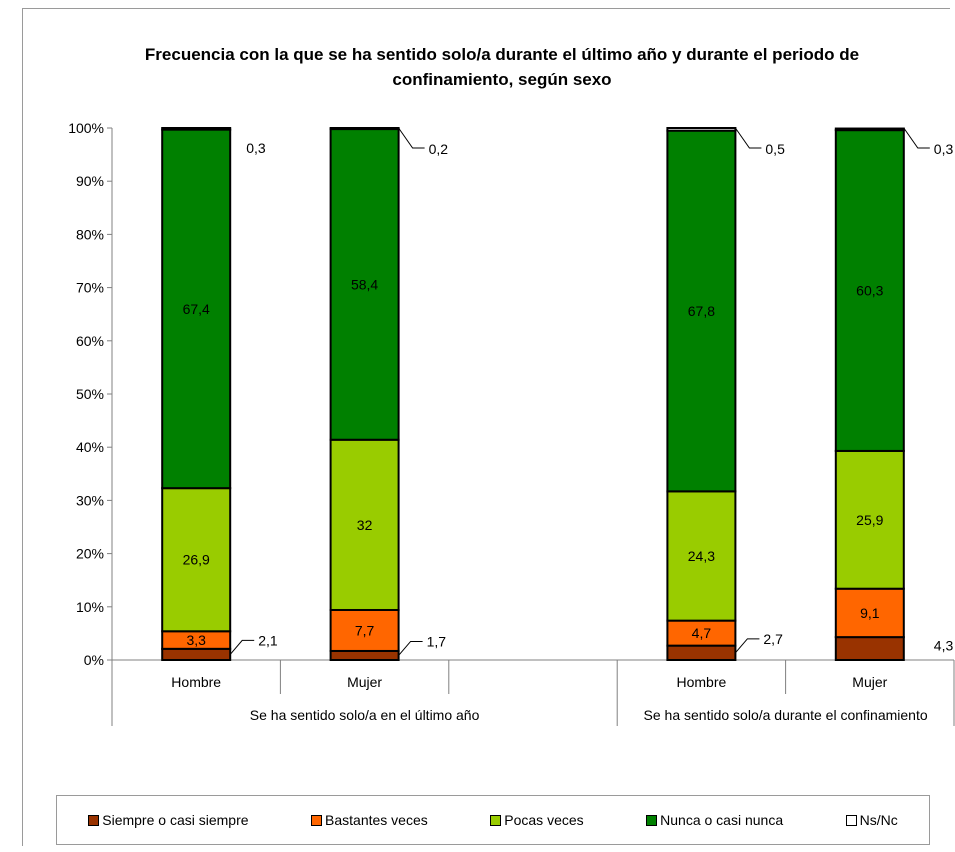 This screenshot has height=852, width=955. What do you see at coordinates (90, 234) in the screenshot?
I see `y-tick-label: 80%` at bounding box center [90, 234].